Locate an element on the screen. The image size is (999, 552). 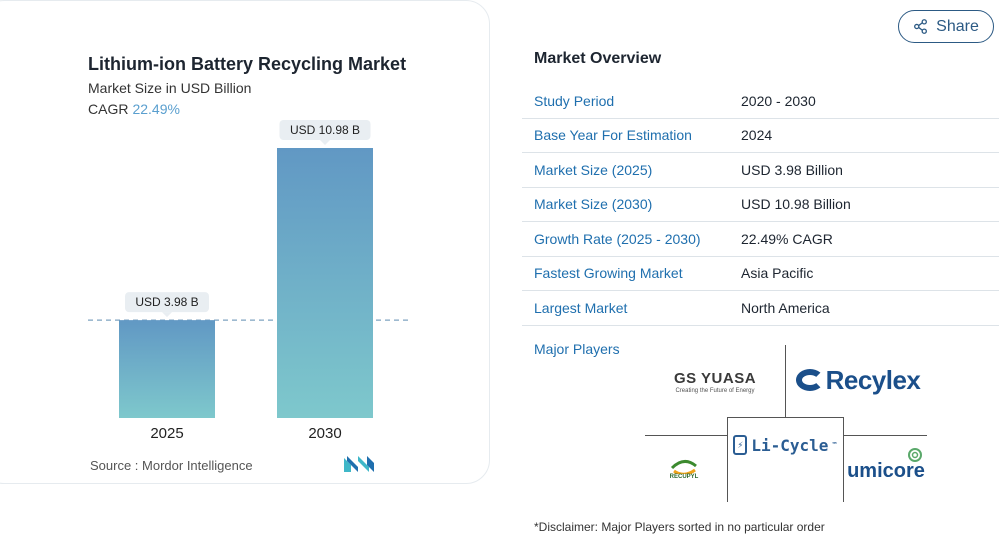
umicore-name: umicore is located at coordinates (886, 470).